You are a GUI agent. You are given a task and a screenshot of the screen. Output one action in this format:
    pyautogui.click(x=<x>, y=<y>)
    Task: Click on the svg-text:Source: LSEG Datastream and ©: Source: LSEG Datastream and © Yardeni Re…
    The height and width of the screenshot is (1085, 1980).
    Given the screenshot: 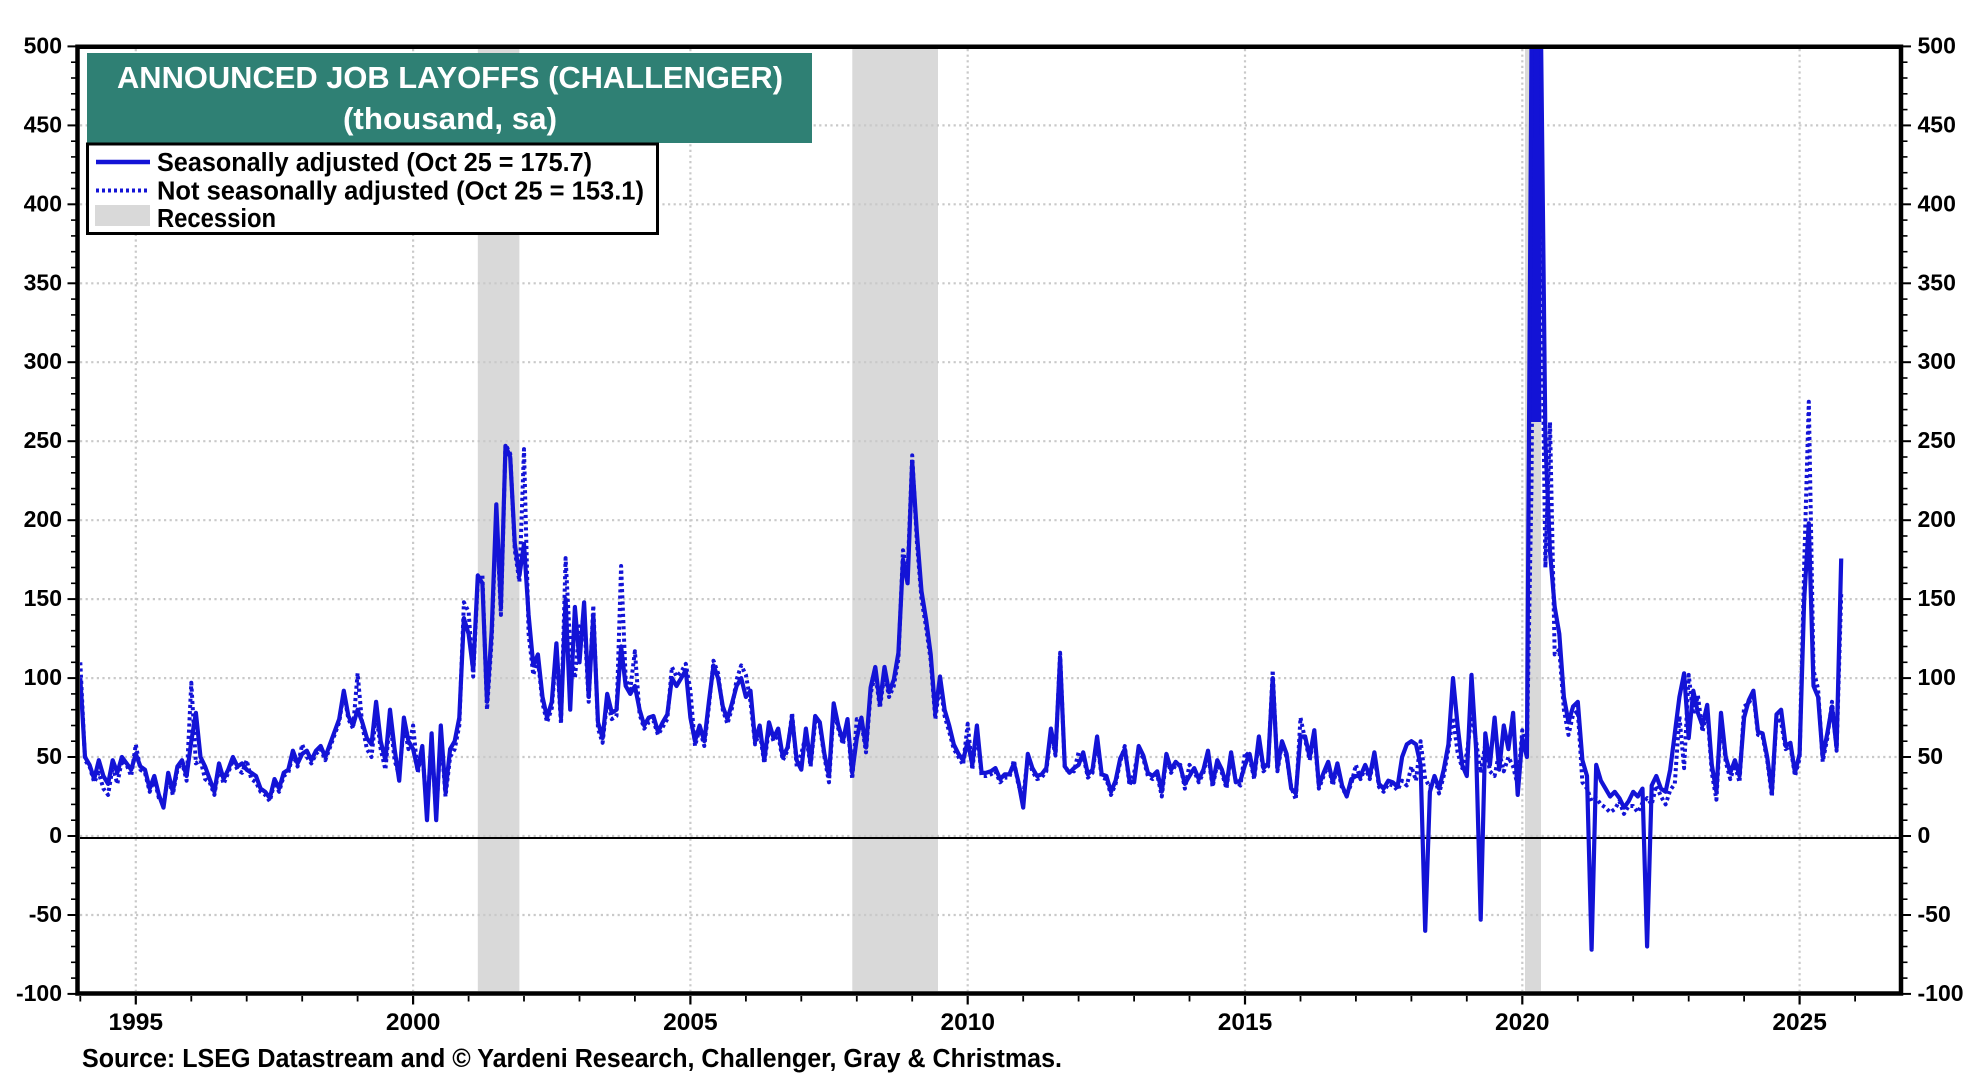 What is the action you would take?
    pyautogui.click(x=572, y=1059)
    